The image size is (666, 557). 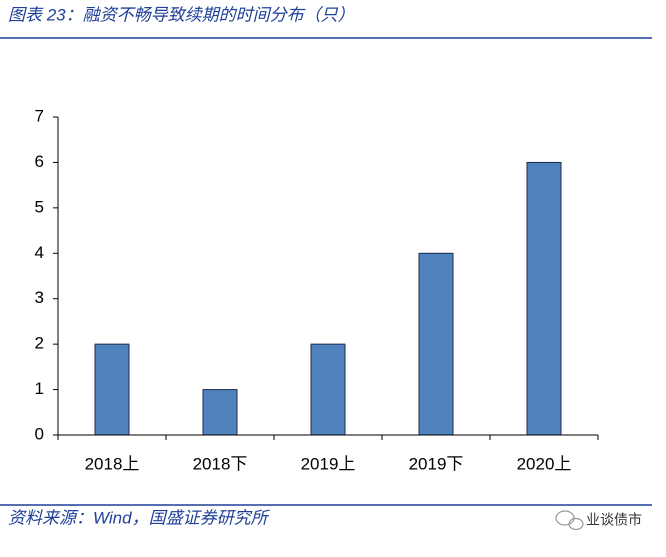 What do you see at coordinates (112, 463) in the screenshot?
I see `x-tick-label: 2018上` at bounding box center [112, 463].